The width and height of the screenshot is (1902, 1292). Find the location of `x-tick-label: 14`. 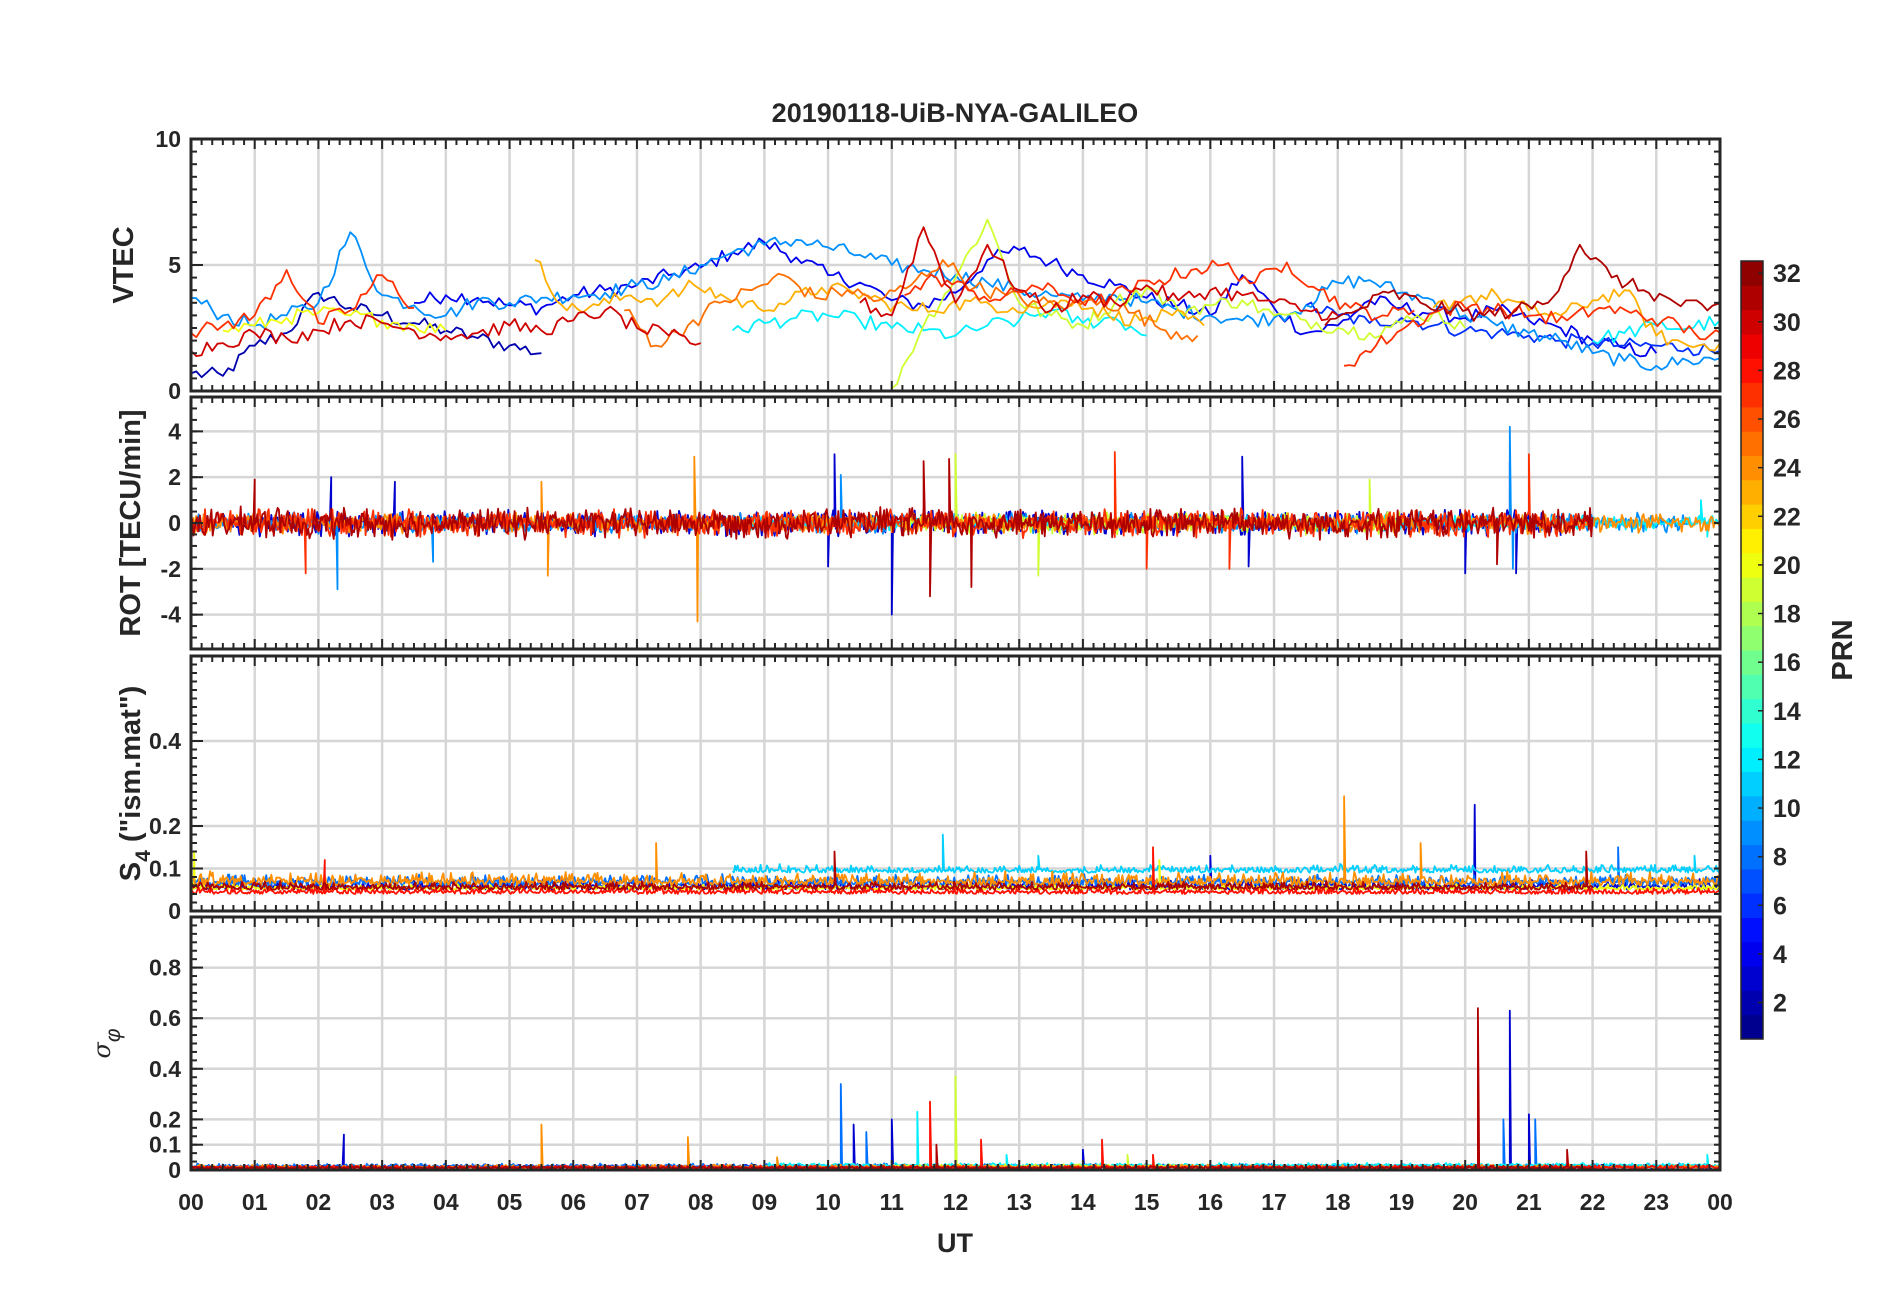

x-tick-label: 14 is located at coordinates (1083, 1202).